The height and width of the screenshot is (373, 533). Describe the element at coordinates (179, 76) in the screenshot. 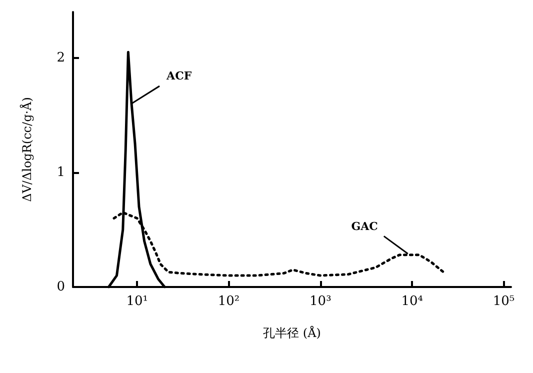

I see `annotation: ACF` at that location.